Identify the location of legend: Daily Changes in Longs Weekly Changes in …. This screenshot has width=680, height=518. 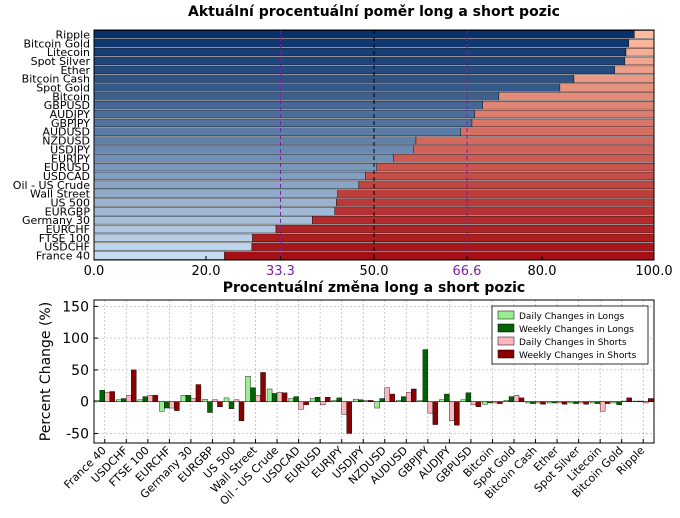
(570, 335).